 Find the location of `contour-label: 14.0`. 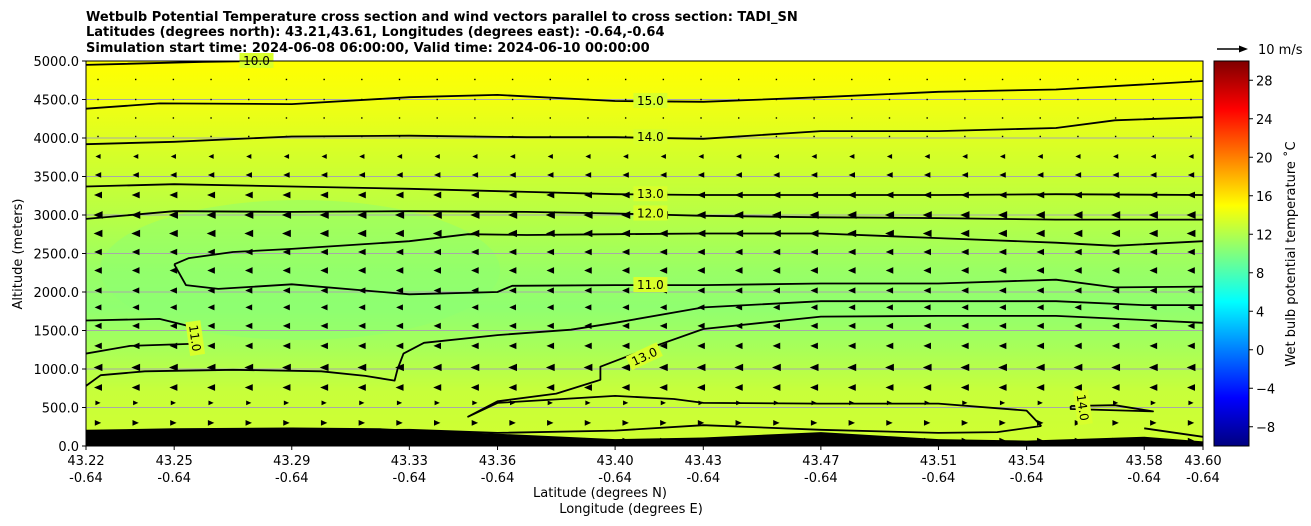

contour-label: 14.0 is located at coordinates (1083, 407).